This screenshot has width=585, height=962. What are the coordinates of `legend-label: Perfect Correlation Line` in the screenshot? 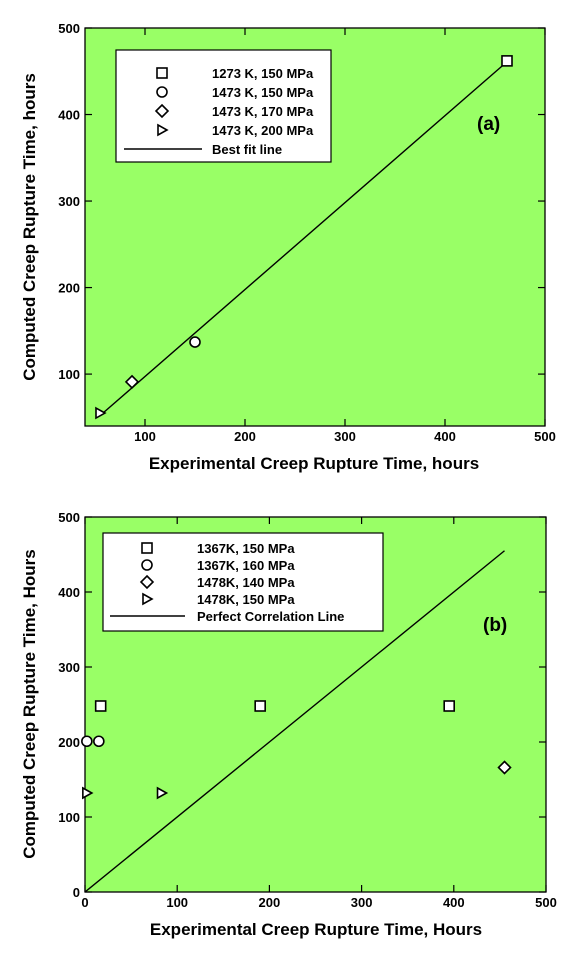 It's located at (270, 616).